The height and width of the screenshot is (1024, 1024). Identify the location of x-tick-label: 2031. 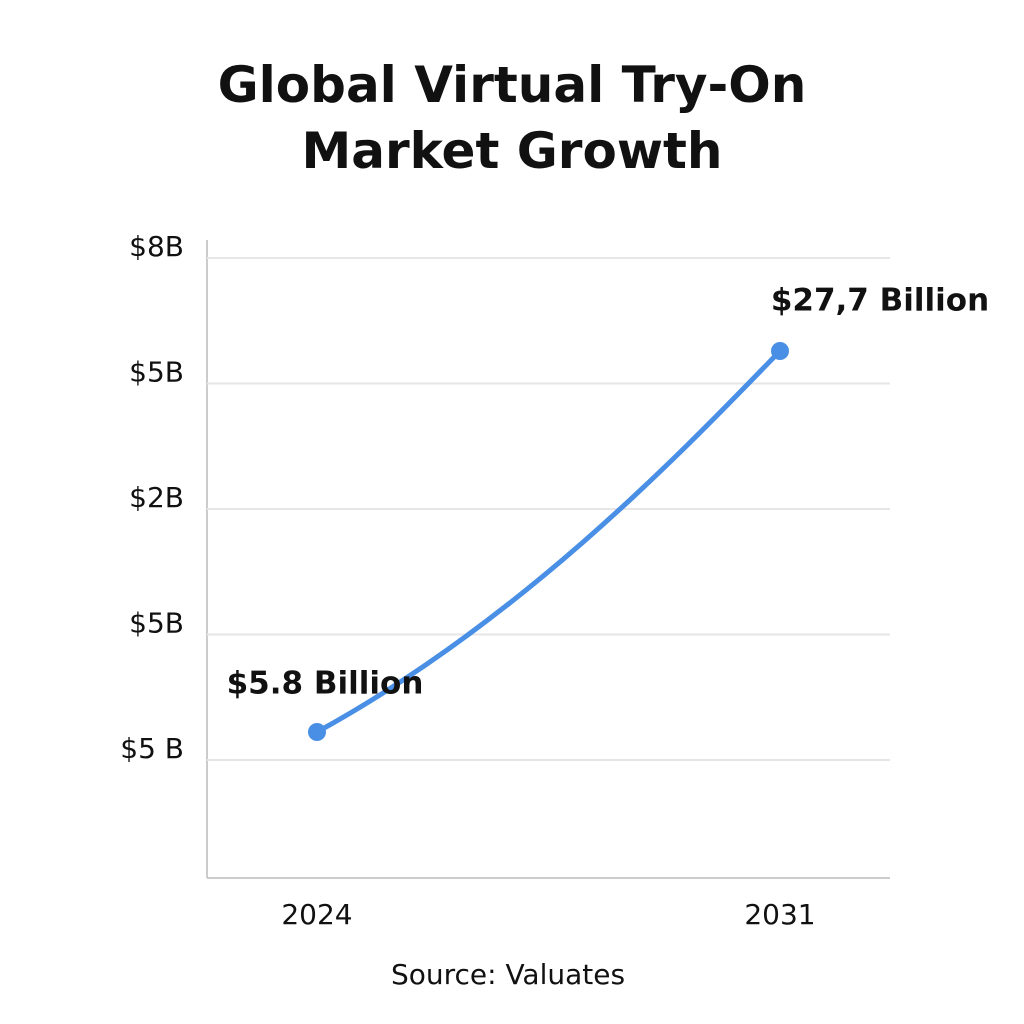
(779, 914).